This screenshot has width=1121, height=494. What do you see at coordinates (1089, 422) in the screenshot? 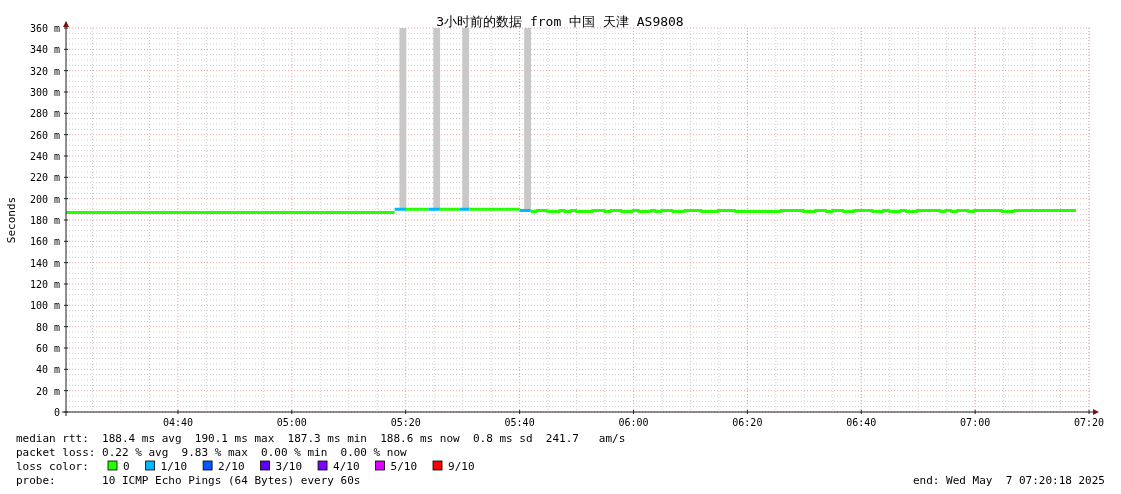
I see `x-tick-label: 07:20` at bounding box center [1089, 422].